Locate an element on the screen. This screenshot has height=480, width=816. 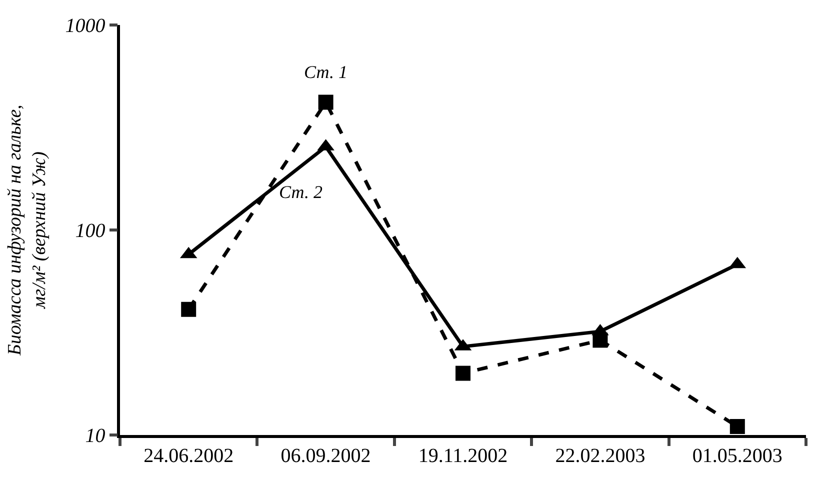
y-tick-label: 10 is located at coordinates (95, 436).